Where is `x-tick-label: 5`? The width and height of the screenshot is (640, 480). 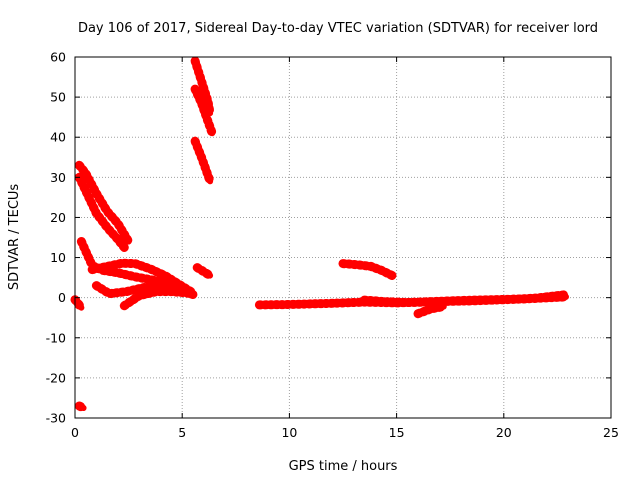
x-tick-label: 5 is located at coordinates (182, 432).